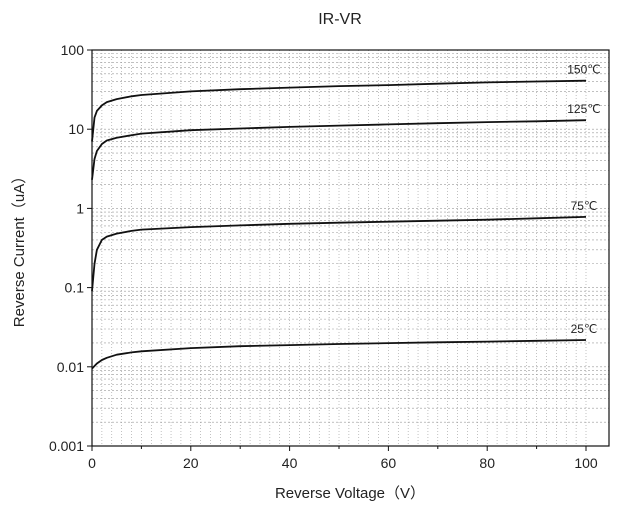 The width and height of the screenshot is (627, 506). Describe the element at coordinates (66, 446) in the screenshot. I see `y-tick-label: 0.001` at that location.